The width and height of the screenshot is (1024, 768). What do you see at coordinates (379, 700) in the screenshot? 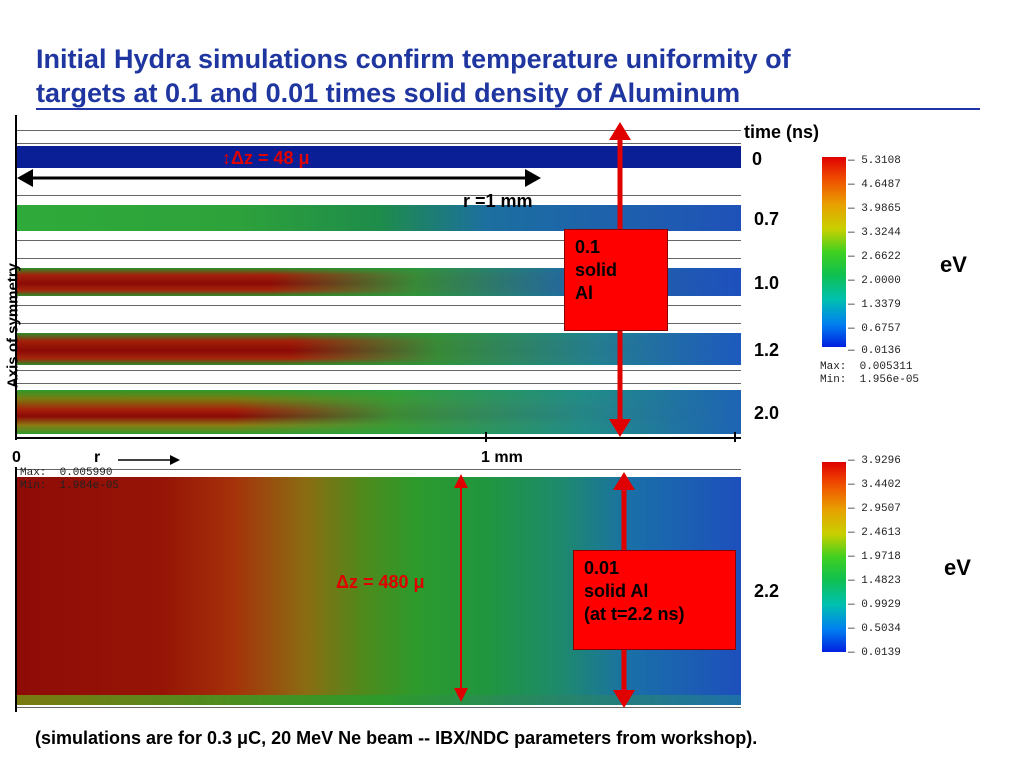
I see `bottom-edge-band` at bounding box center [379, 700].